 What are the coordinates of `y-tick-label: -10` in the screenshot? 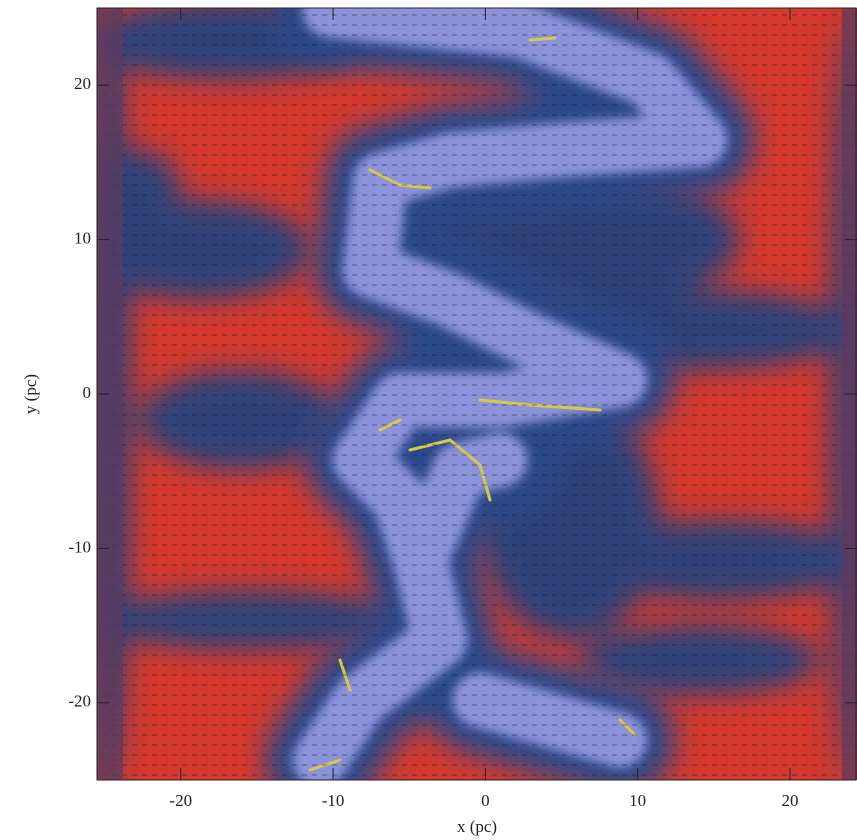 It's located at (79, 546).